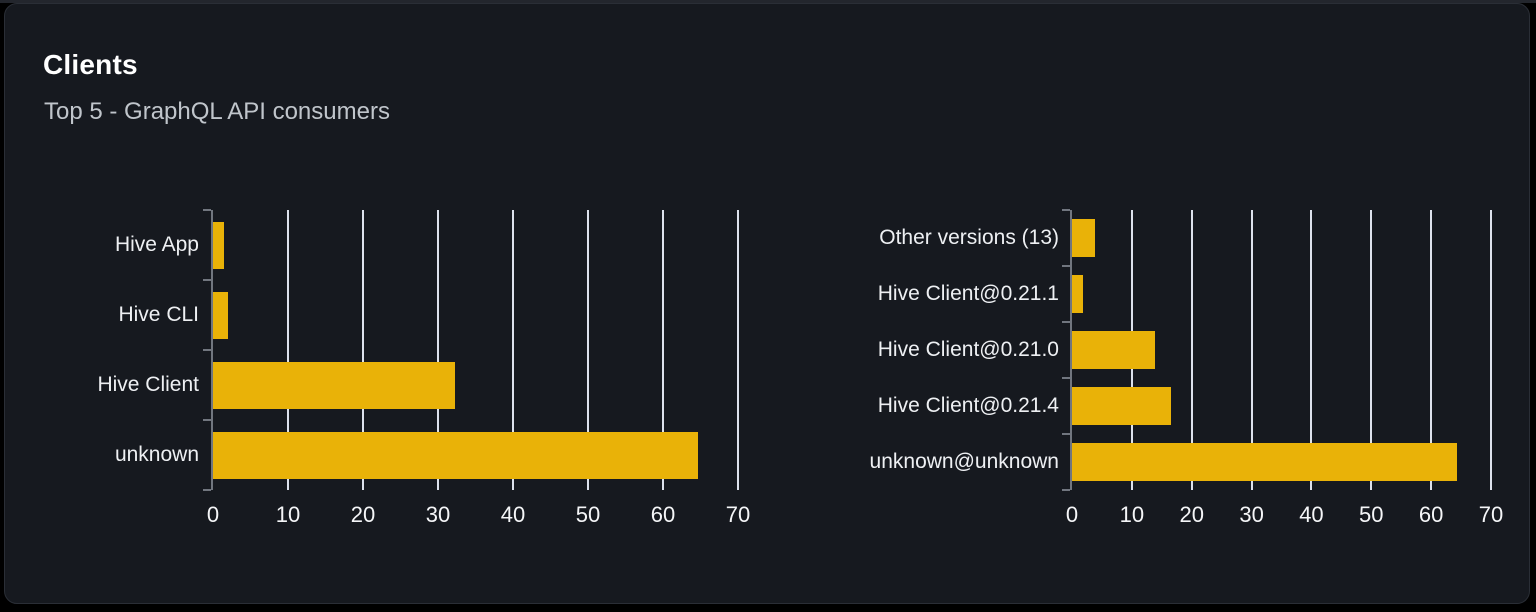 This screenshot has width=1536, height=612. Describe the element at coordinates (1311, 514) in the screenshot. I see `client-versions-x-tick-label-40: 40` at that location.